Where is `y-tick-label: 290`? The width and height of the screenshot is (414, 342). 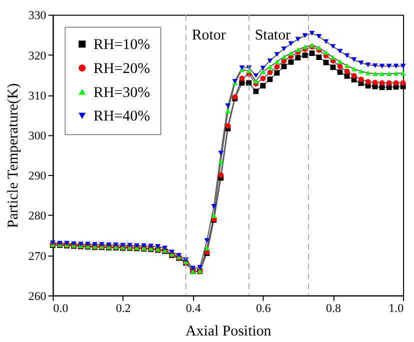
y-tick-label: 290 is located at coordinates (37, 175).